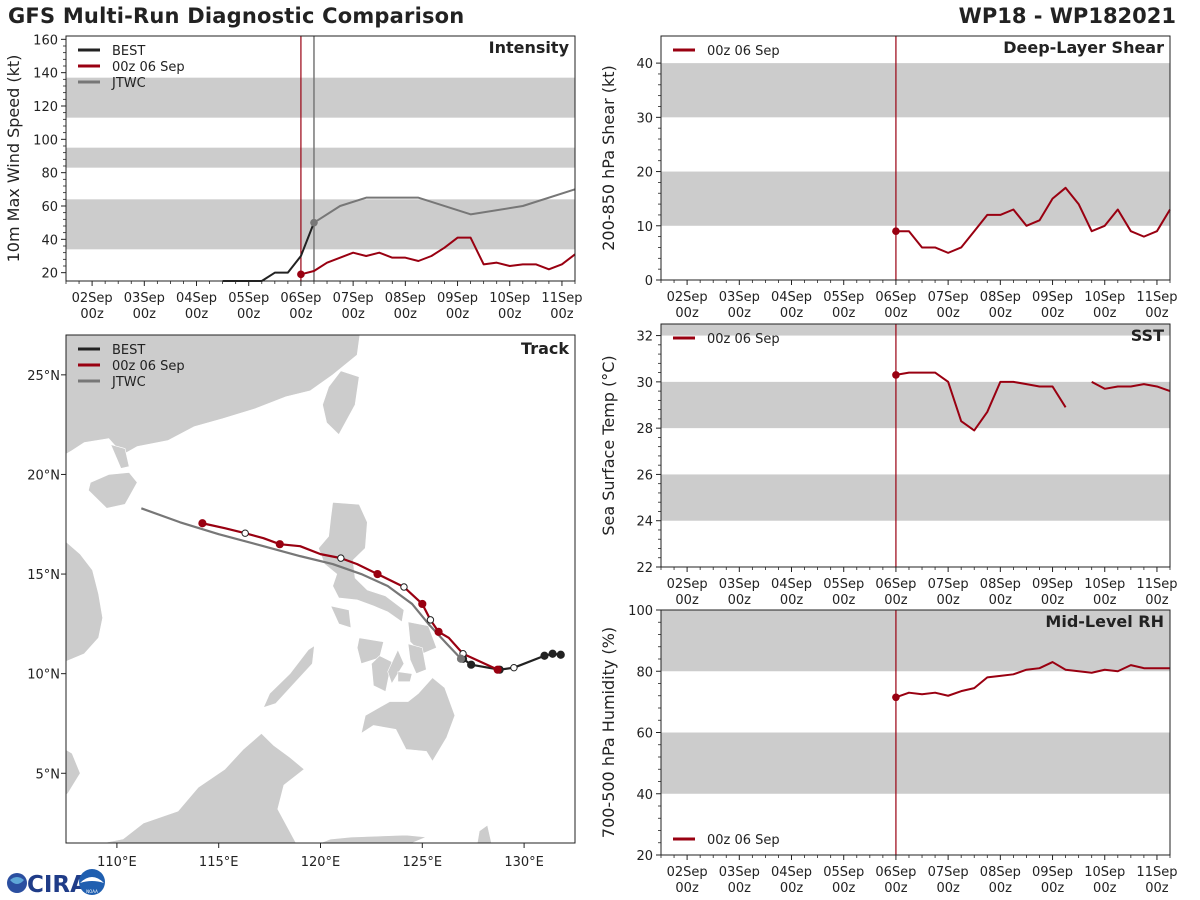 Image resolution: width=1200 pixels, height=900 pixels. I want to click on track-legend-label: JTWC, so click(128, 382).